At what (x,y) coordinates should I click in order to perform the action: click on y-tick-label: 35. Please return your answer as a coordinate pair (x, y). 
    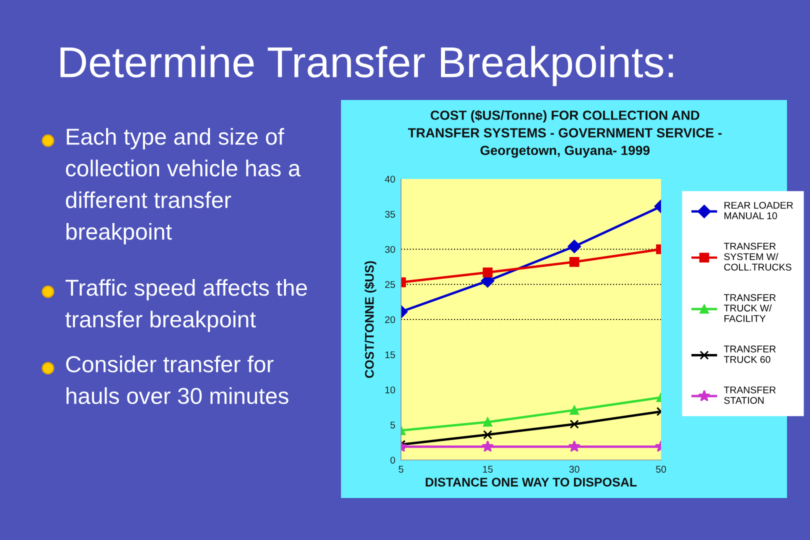
    Looking at the image, I should click on (390, 214).